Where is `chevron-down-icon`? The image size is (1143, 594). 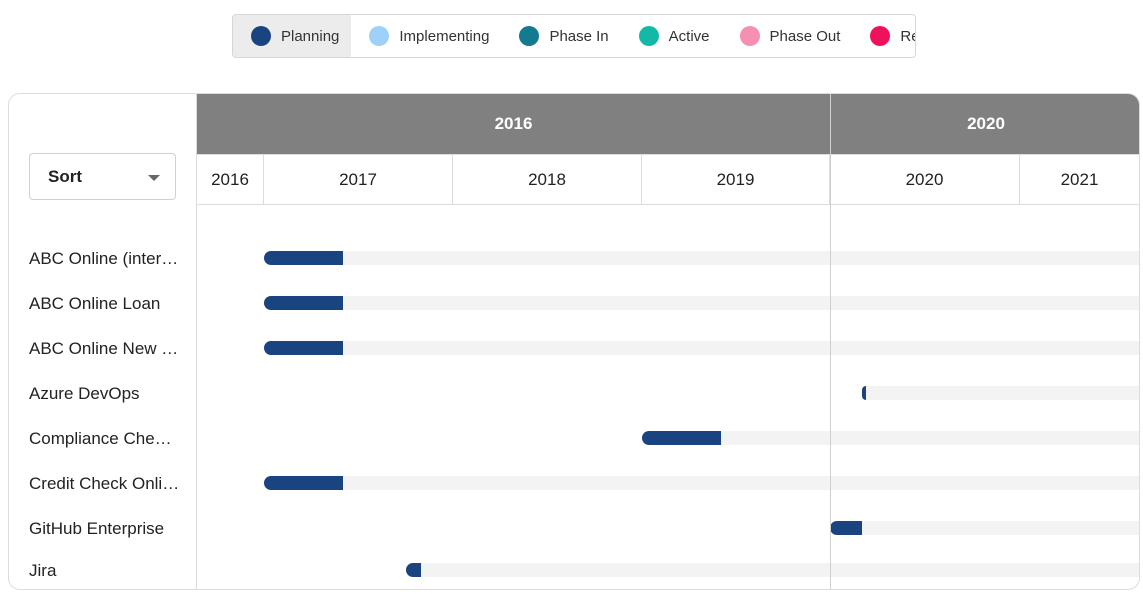 chevron-down-icon is located at coordinates (154, 178).